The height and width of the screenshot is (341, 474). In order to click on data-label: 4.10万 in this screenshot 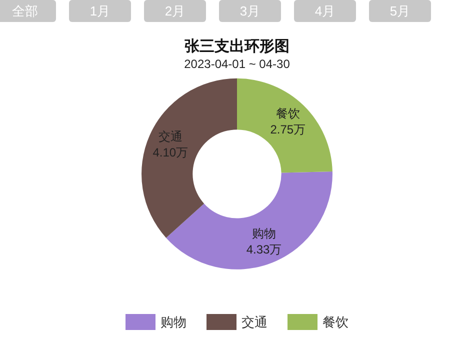, I will do `click(170, 152)`.